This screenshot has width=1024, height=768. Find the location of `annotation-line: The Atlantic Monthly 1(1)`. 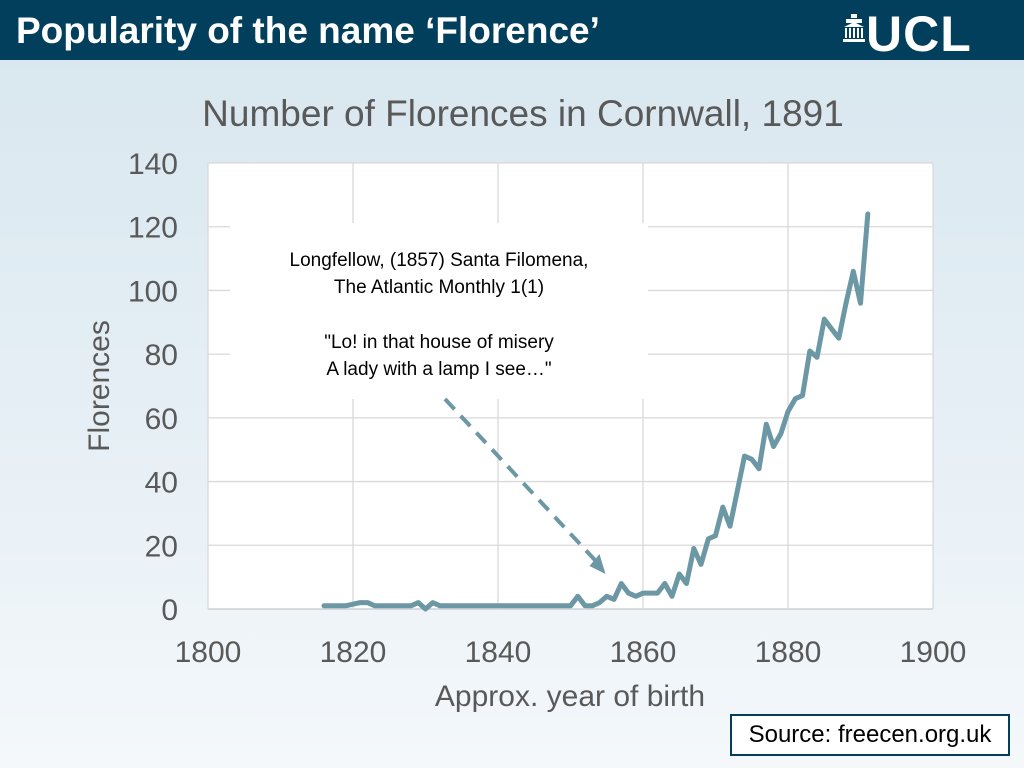

annotation-line: The Atlantic Monthly 1(1) is located at coordinates (439, 287).